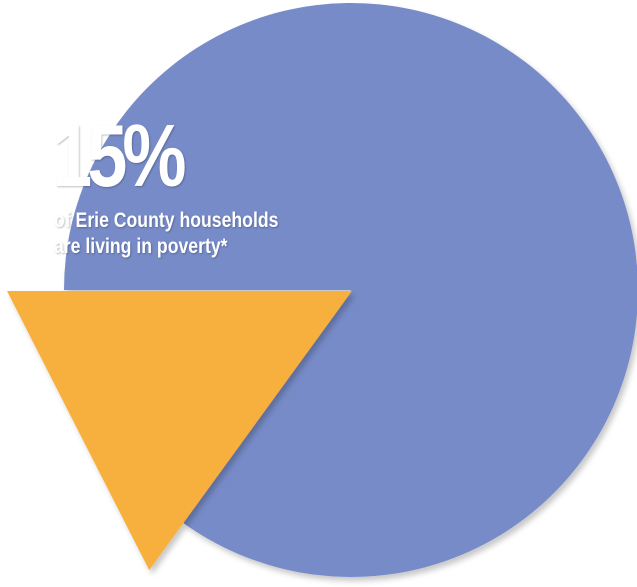 Image resolution: width=637 pixels, height=587 pixels. Describe the element at coordinates (166, 220) in the screenshot. I see `caption-line-1: of Erie County households` at that location.